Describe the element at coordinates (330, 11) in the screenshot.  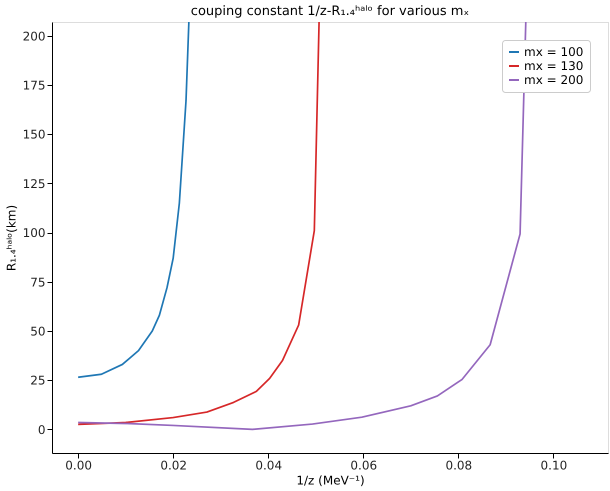
I see `chart-title: couping constant 1/z-R₁.₄ʰᵃˡᵒ for various mₓ` at that location.